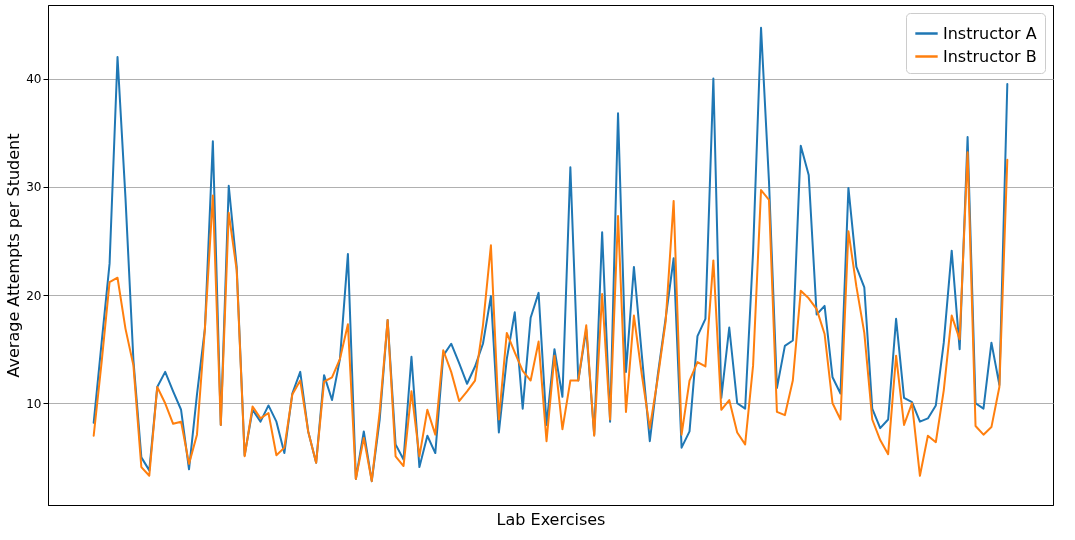 The image size is (1075, 540). What do you see at coordinates (34, 79) in the screenshot?
I see `y-tick-label: 40` at bounding box center [34, 79].